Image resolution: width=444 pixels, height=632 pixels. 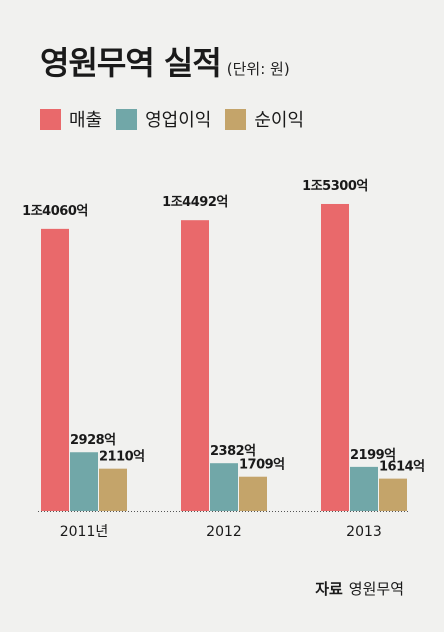 I want to click on legend-label-operating: 영업이익, so click(x=178, y=120).